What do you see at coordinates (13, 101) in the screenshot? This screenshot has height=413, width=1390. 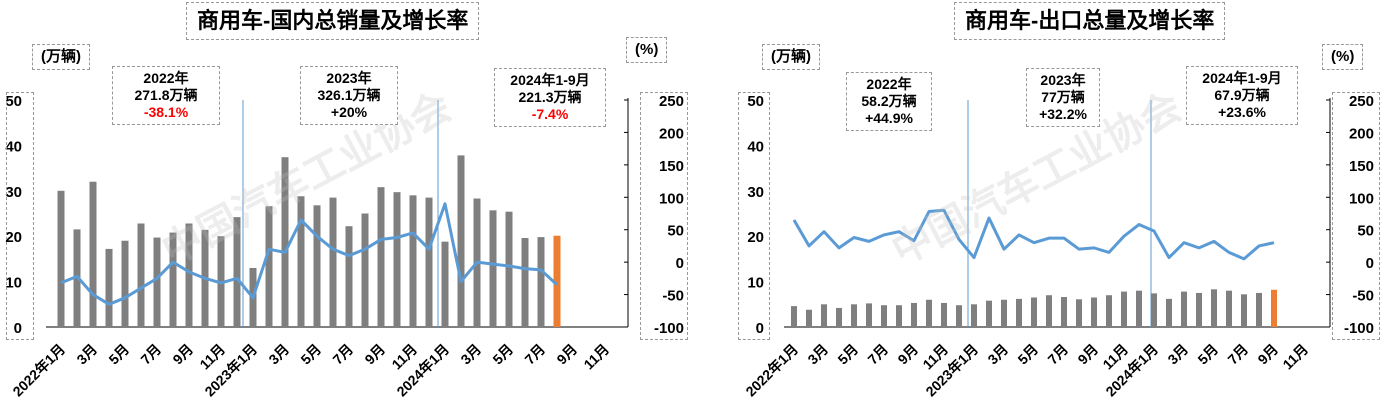 I see `y-axis-tick-label: 50` at bounding box center [13, 101].